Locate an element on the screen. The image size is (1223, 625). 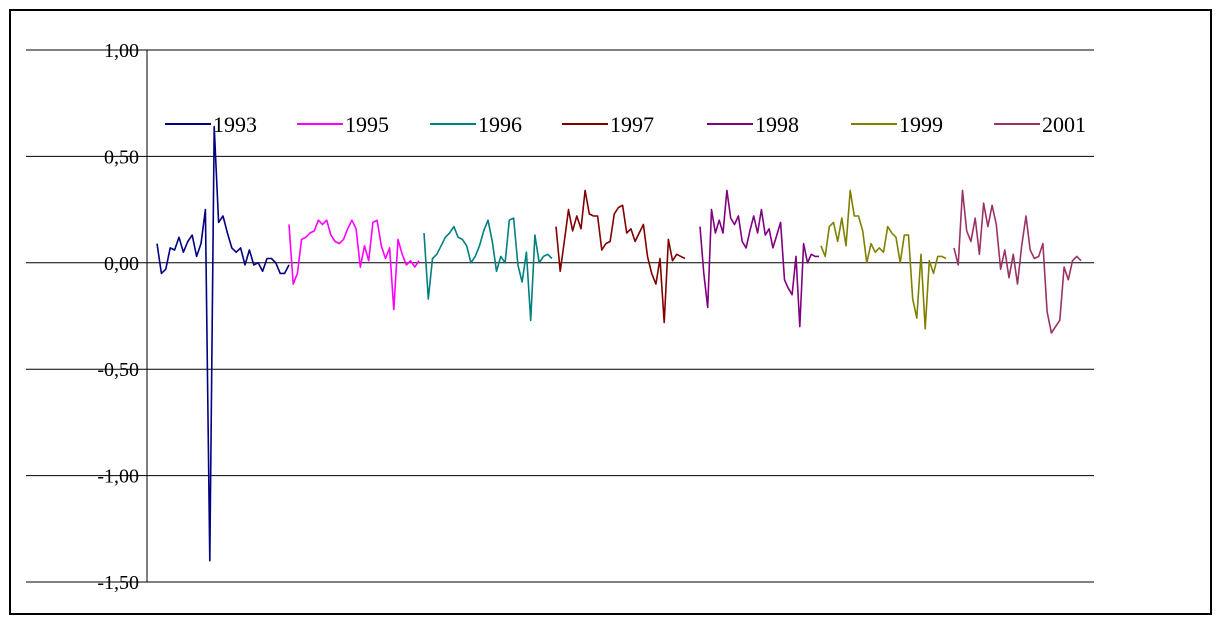
series-line-1996 is located at coordinates (488, 269).